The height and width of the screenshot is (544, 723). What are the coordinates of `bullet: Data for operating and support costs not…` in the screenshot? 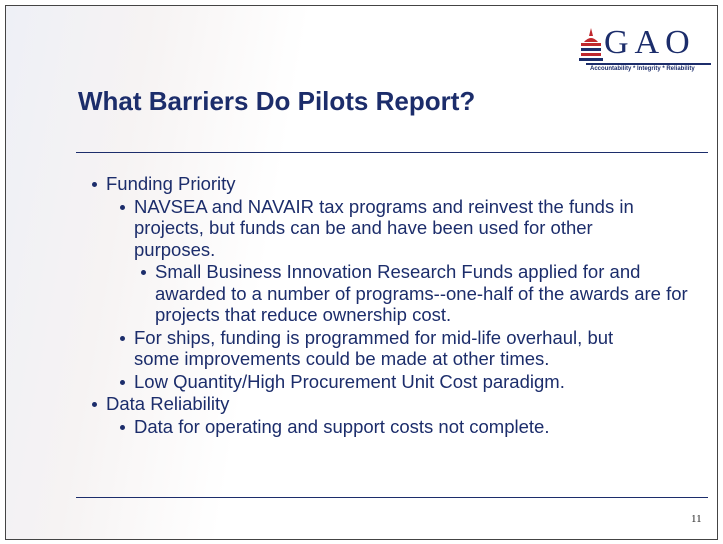 It's located at (389, 427).